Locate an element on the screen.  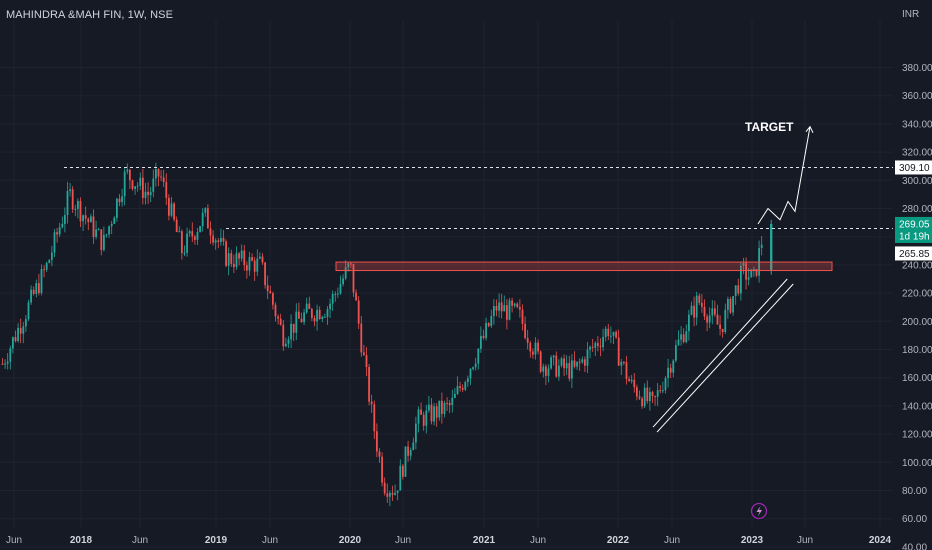
currency-label: INR is located at coordinates (911, 14).